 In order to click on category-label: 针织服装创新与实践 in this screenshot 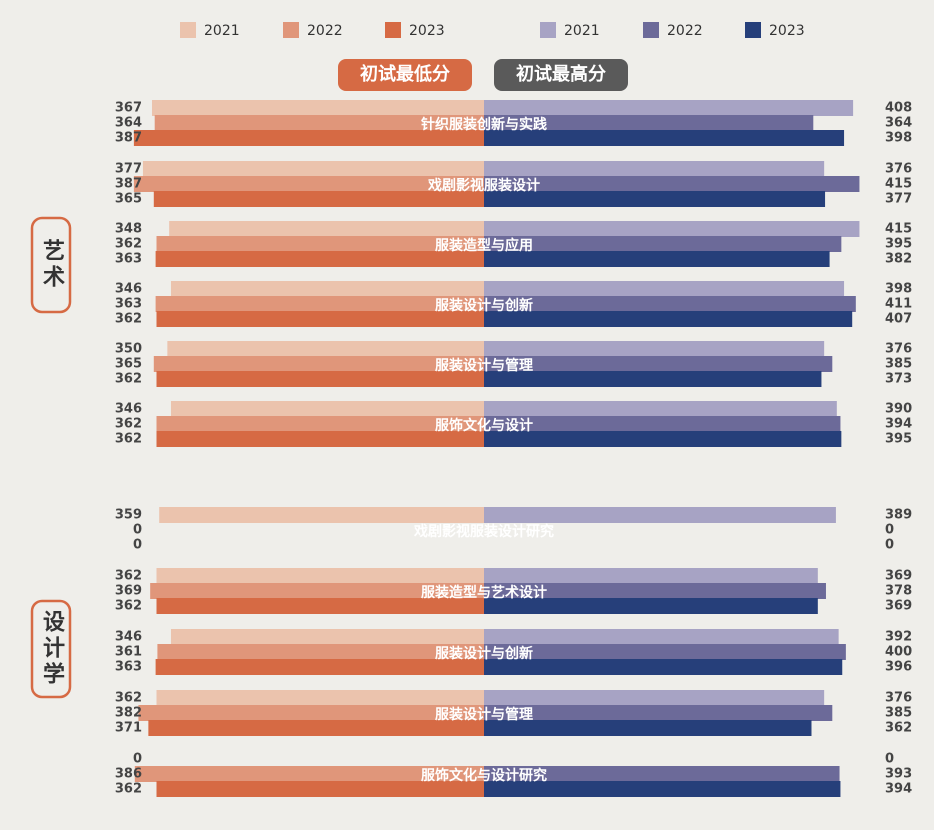, I will do `click(483, 124)`.